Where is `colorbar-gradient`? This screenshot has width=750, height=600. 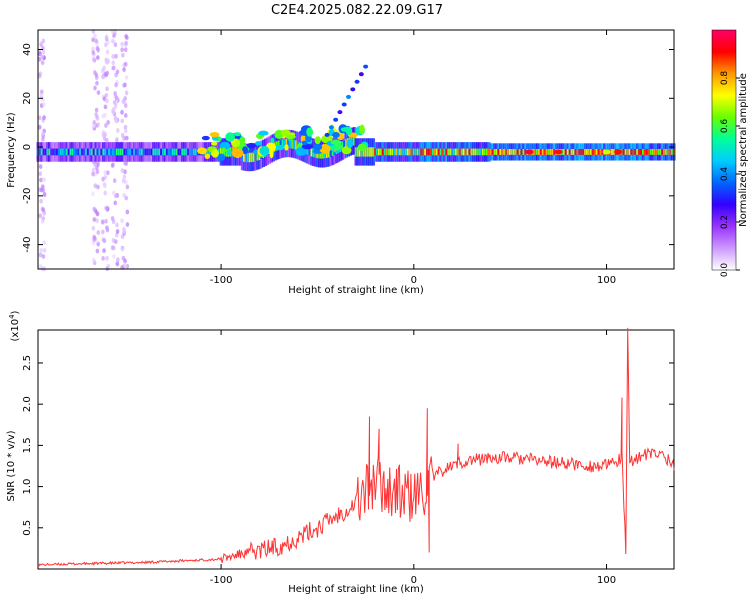
colorbar-gradient is located at coordinates (724, 150).